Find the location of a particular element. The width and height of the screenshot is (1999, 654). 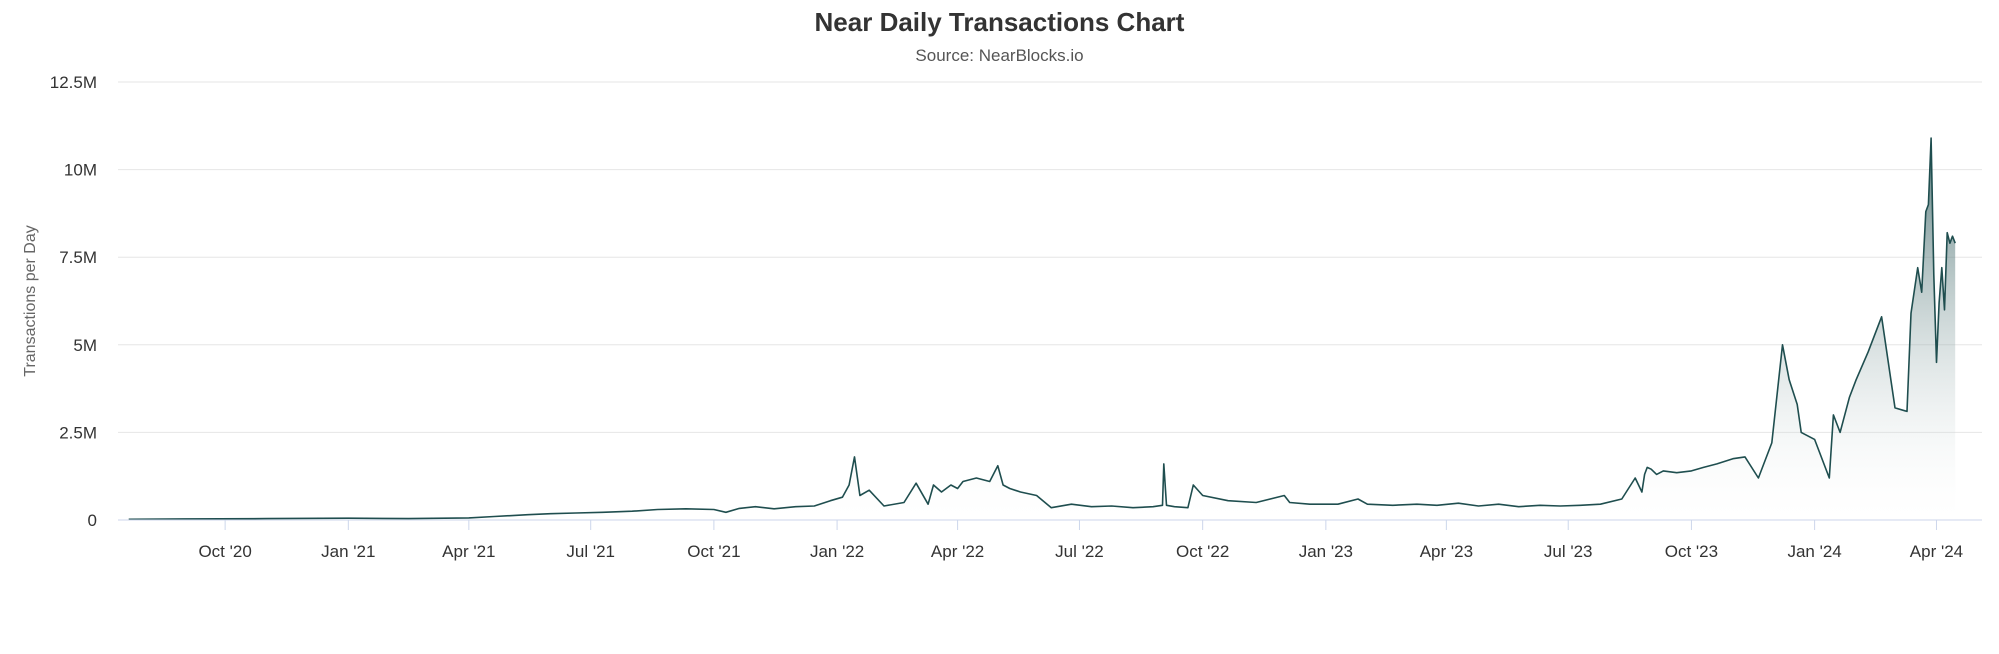

x-tick-label: Apr '23 is located at coordinates (1446, 551).